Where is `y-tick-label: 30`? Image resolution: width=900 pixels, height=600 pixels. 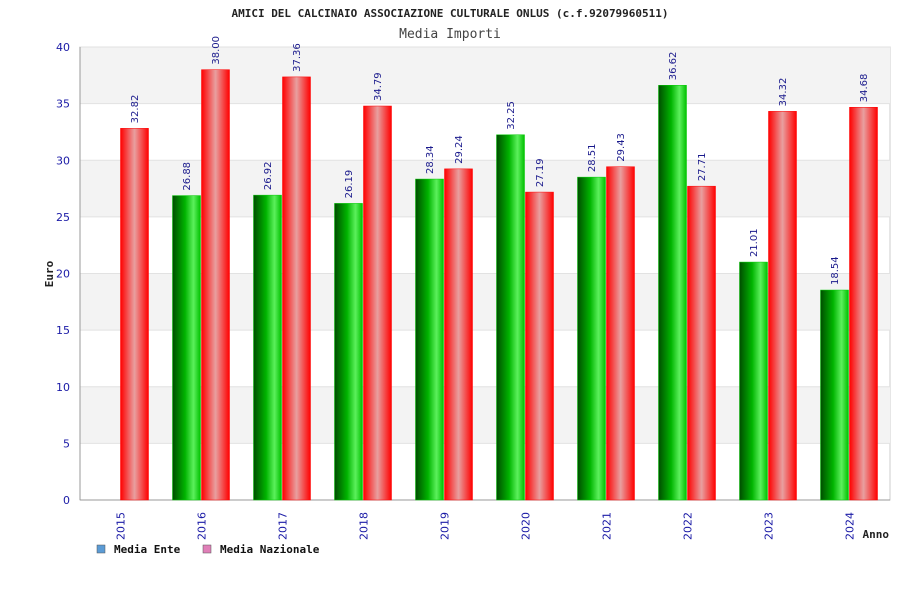
y-tick-label: 30 is located at coordinates (63, 160).